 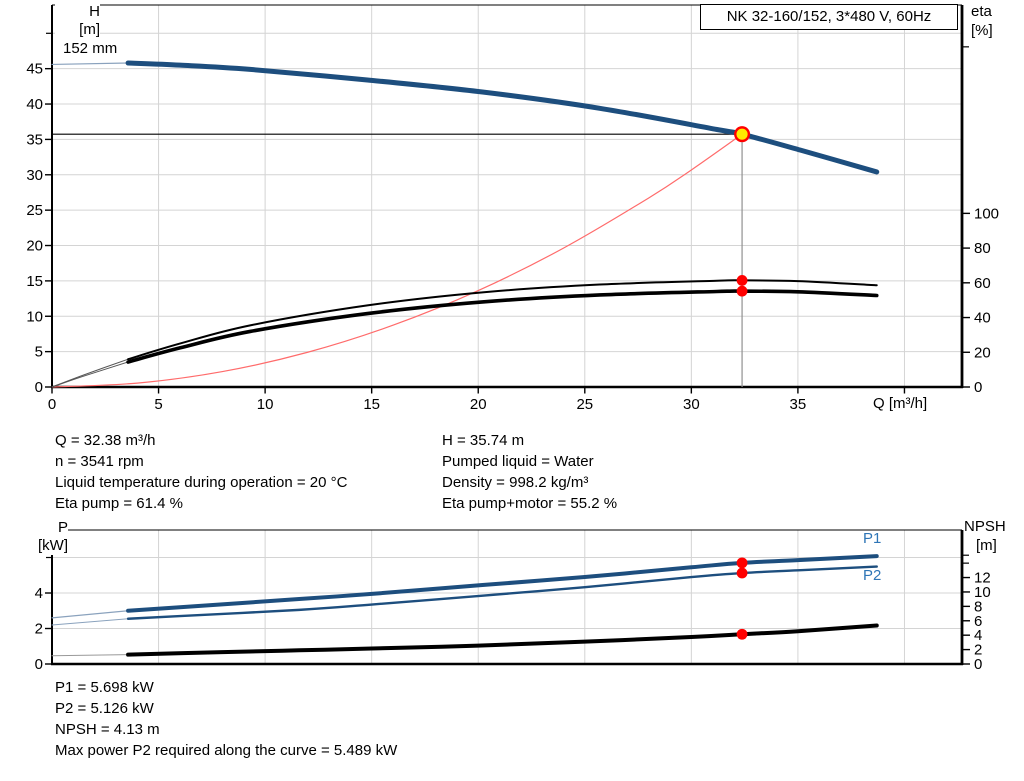 What do you see at coordinates (986, 545) in the screenshot?
I see `npsh-axis-unit: [m]` at bounding box center [986, 545].